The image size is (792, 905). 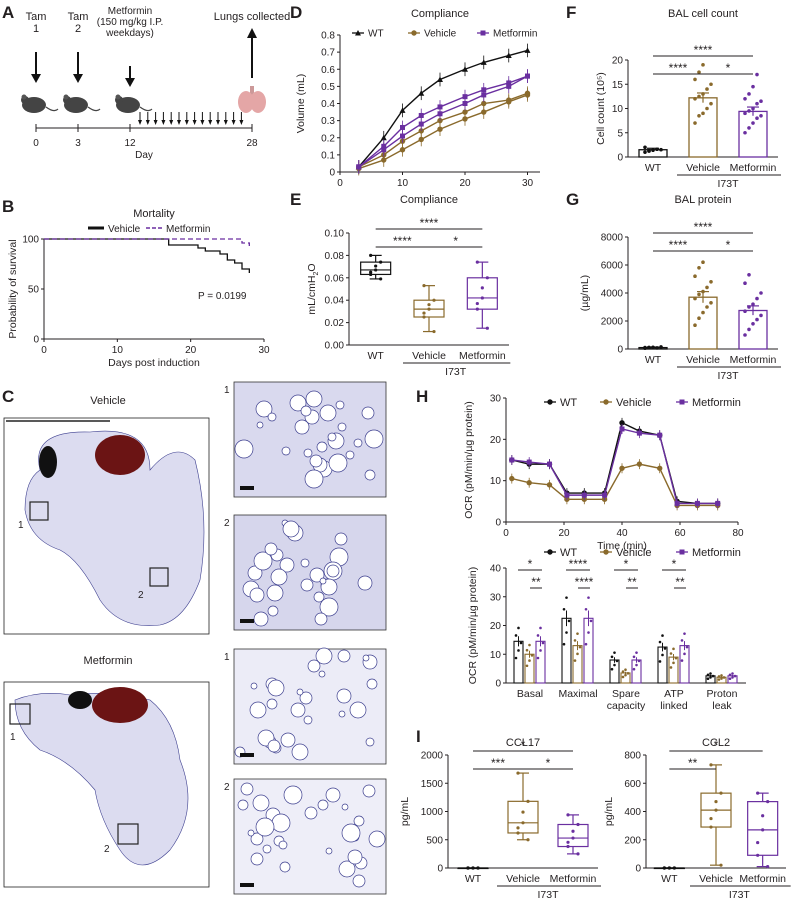 What do you see at coordinates (633, 553) in the screenshot?
I see `legend-label: Vehicle` at bounding box center [633, 553].